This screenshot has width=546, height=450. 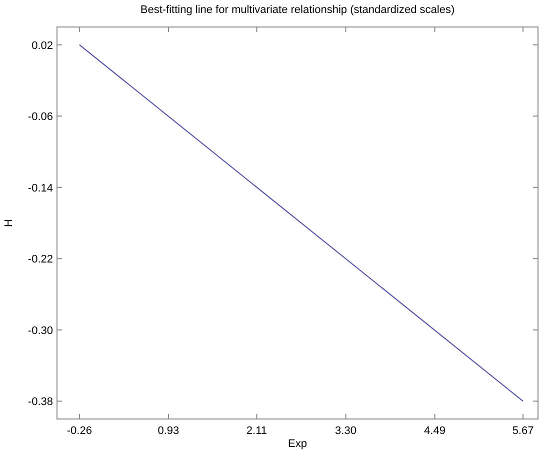 I want to click on y-tick-label: -0.06, so click(x=40, y=117).